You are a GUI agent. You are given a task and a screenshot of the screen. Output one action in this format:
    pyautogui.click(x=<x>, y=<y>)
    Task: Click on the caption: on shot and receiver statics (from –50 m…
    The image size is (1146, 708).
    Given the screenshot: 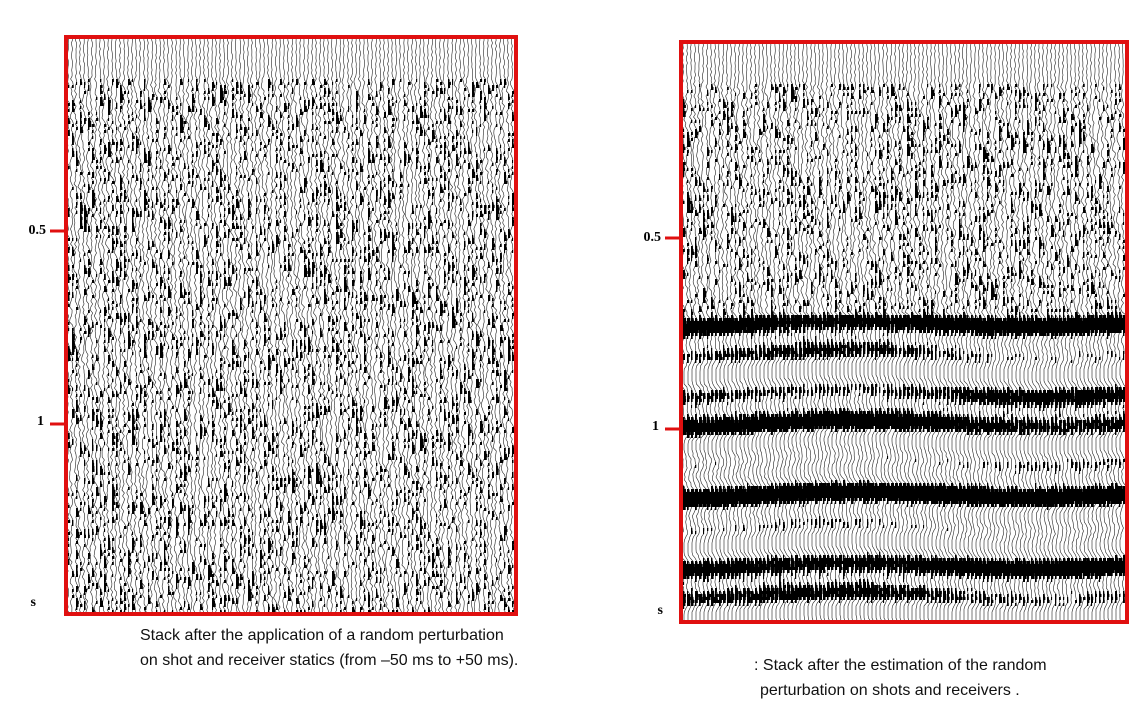 What is the action you would take?
    pyautogui.click(x=329, y=660)
    